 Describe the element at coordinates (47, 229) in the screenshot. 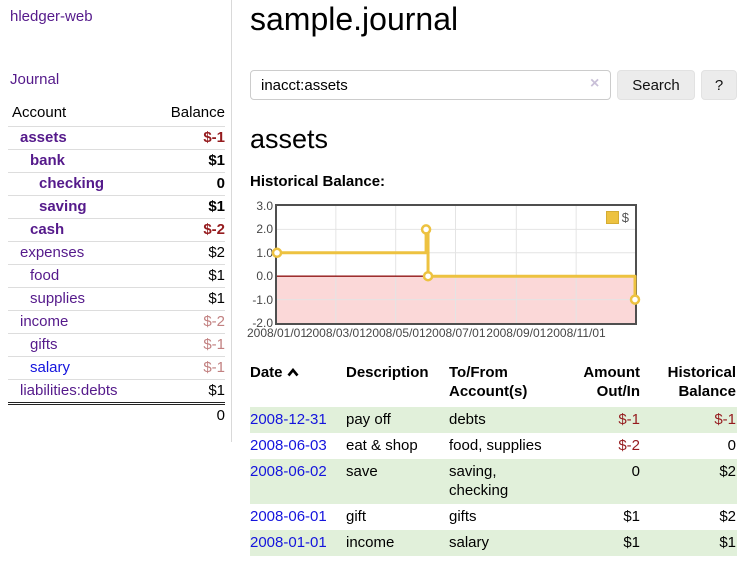

I see `account-link-cash: cash` at that location.